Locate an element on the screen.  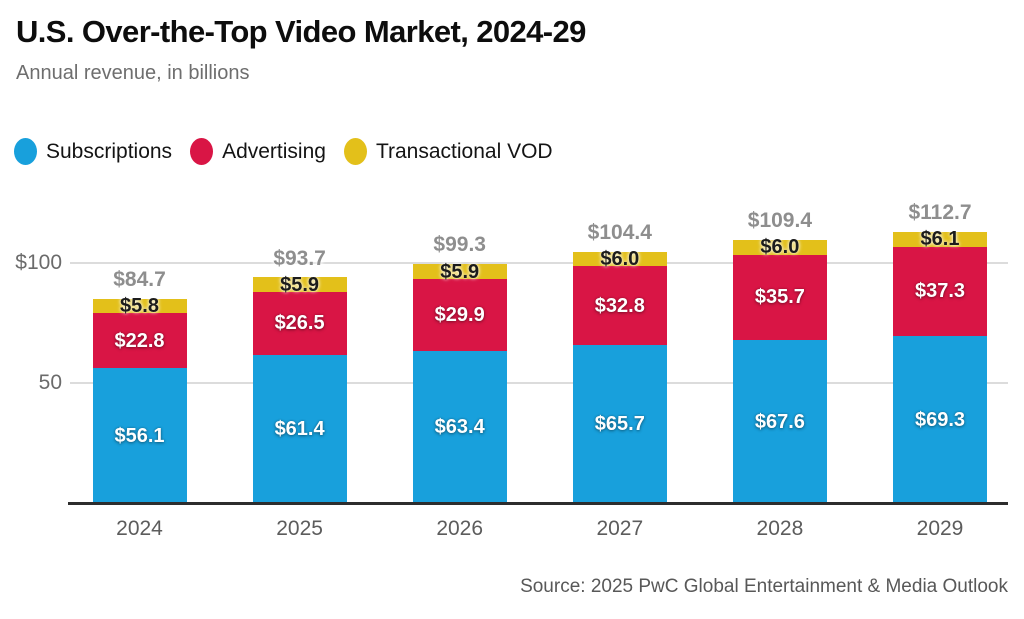
bar-segment-subscriptions: $61.4 is located at coordinates (299, 429).